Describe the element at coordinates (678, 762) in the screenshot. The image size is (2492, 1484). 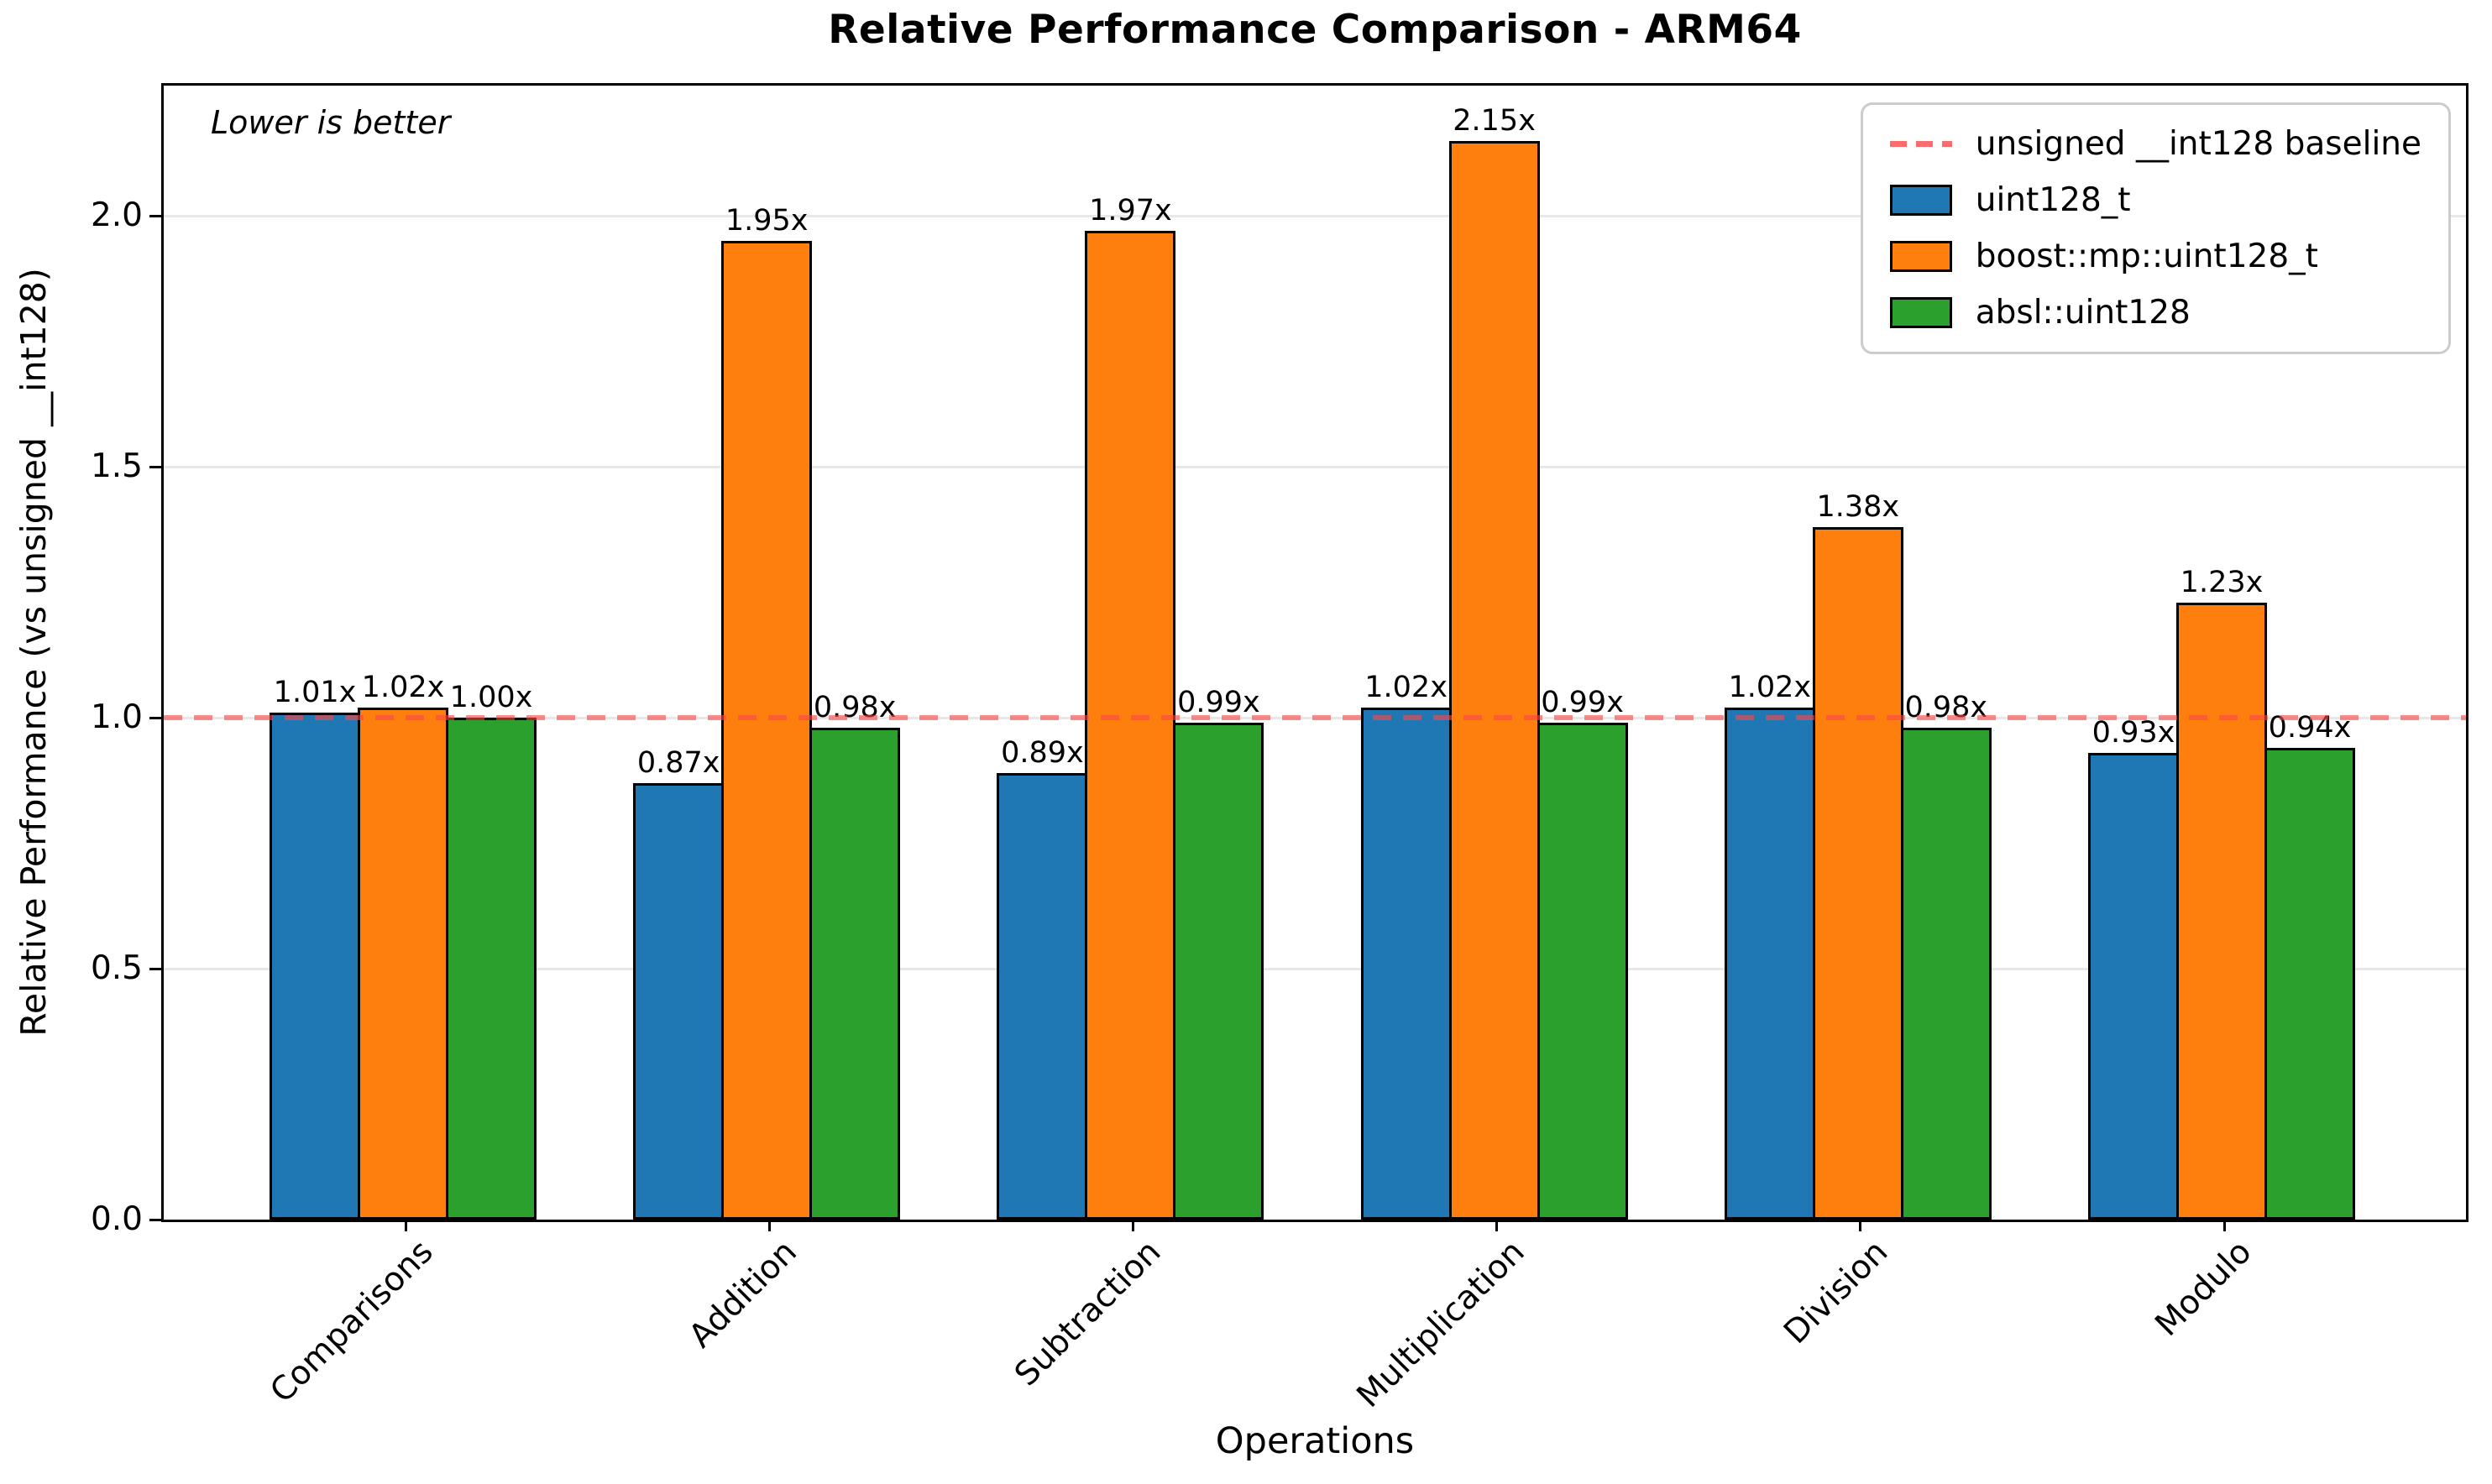
I see `value-label: 0.87x` at that location.